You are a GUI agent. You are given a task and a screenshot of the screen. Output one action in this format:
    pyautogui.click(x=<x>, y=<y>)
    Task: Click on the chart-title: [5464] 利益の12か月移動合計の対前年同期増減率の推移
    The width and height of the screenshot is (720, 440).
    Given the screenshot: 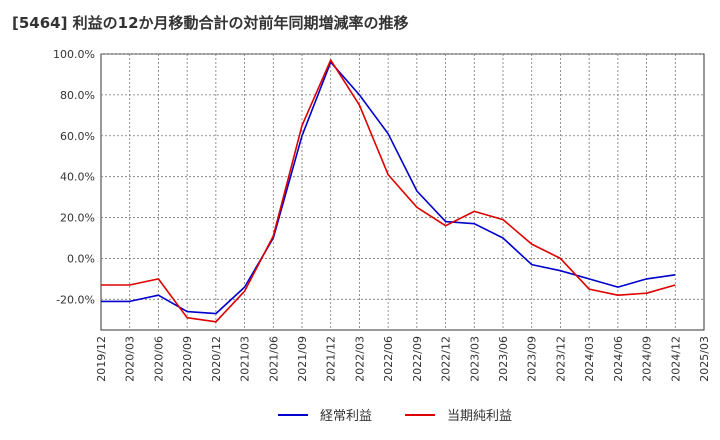 What is the action you would take?
    pyautogui.click(x=210, y=23)
    